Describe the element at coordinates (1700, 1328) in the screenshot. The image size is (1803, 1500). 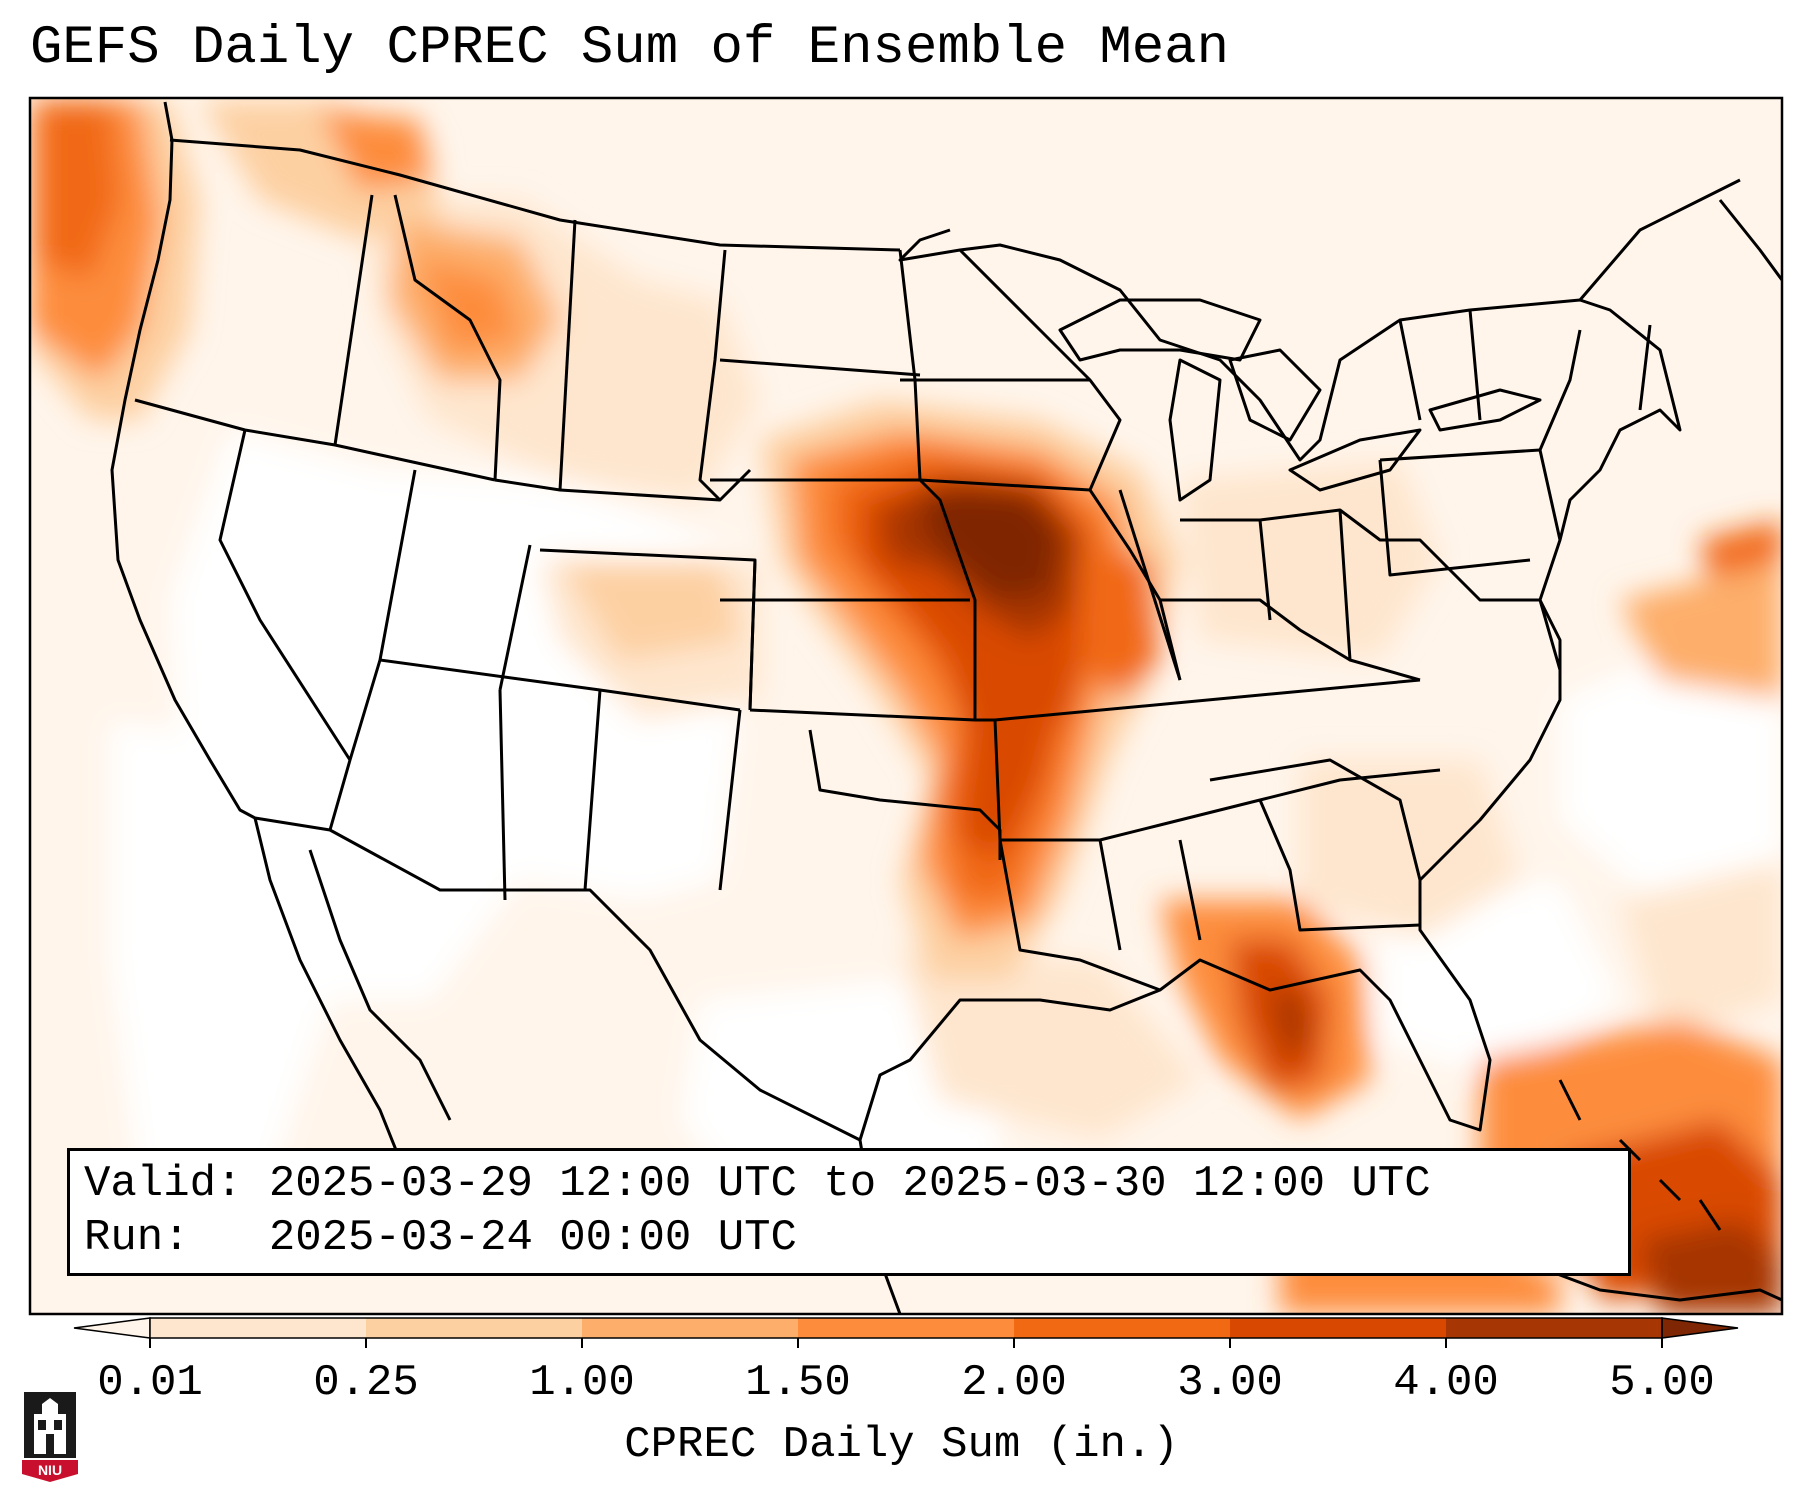
I see `colorbar-extend-high` at that location.